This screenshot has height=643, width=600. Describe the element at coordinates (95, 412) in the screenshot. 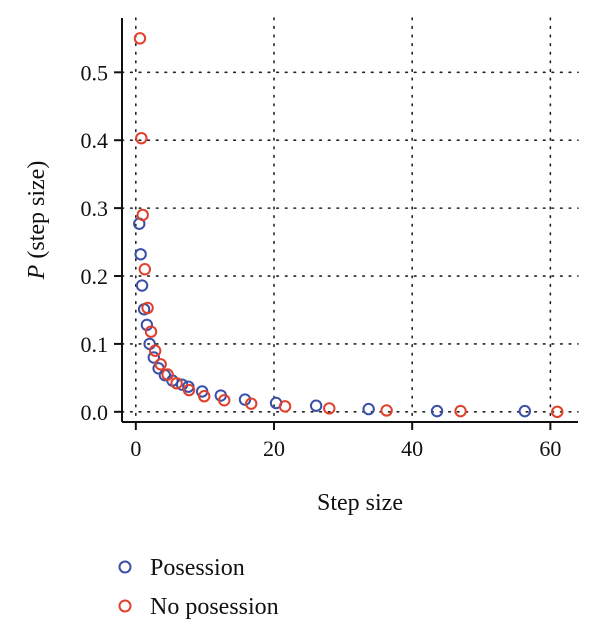

I see `y-tick-label: 0.0` at that location.